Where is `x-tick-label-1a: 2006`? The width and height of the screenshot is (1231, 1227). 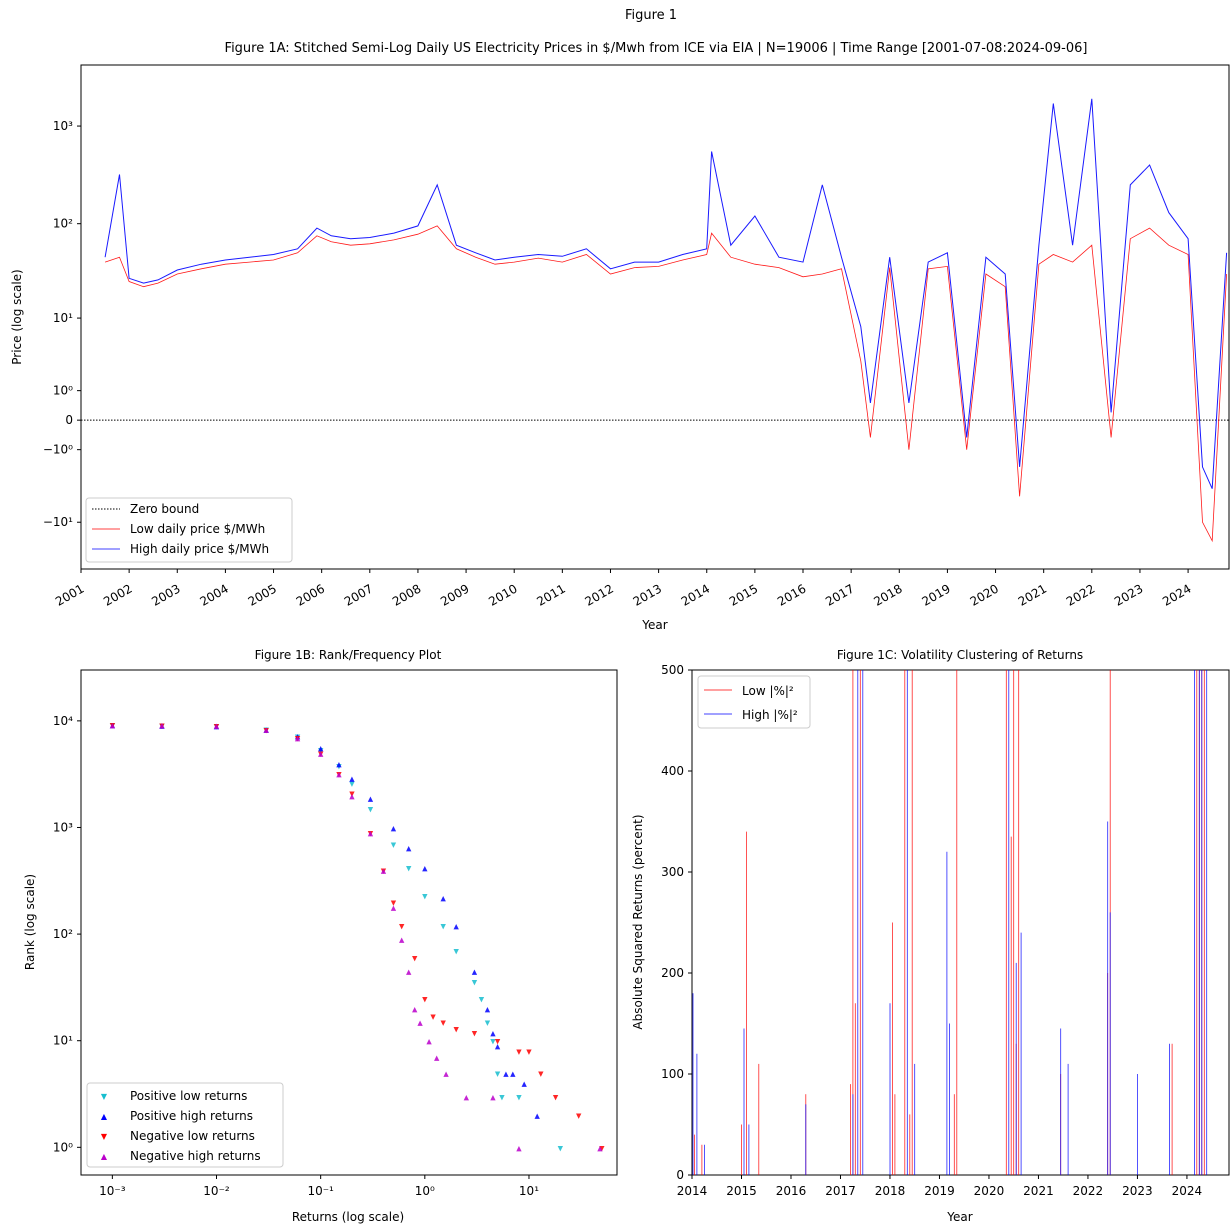
x-tick-label-1a: 2006 is located at coordinates (310, 594).